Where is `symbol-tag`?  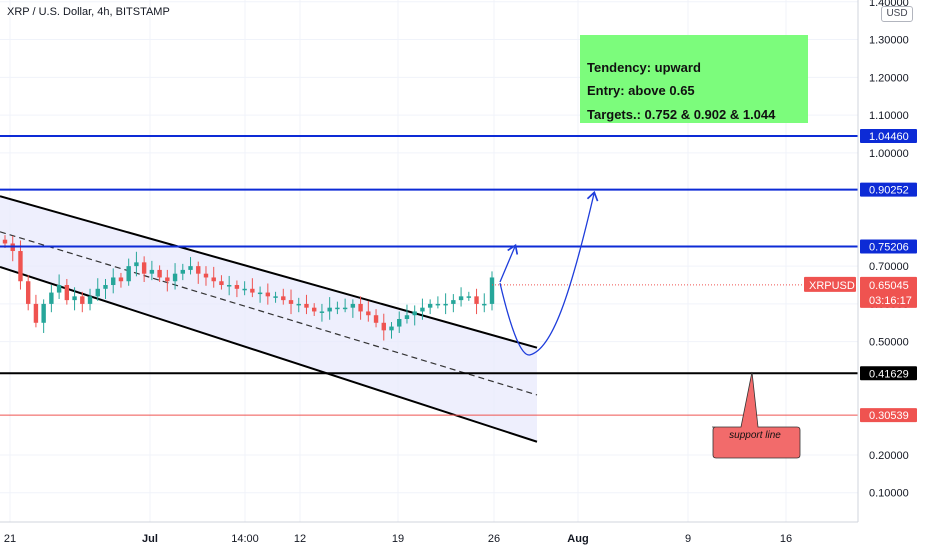
symbol-tag is located at coordinates (830, 284).